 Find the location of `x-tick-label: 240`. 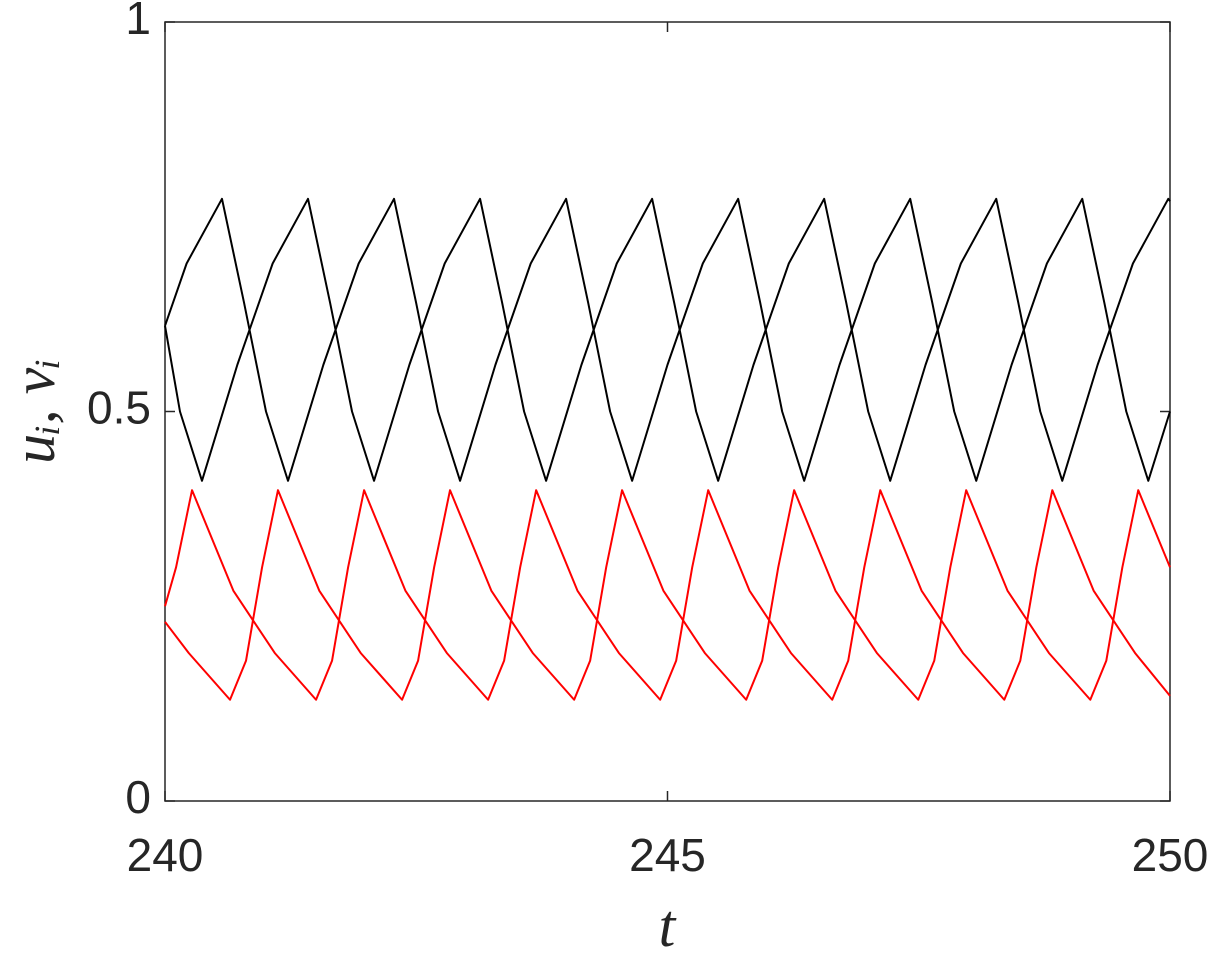

x-tick-label: 240 is located at coordinates (165, 855).